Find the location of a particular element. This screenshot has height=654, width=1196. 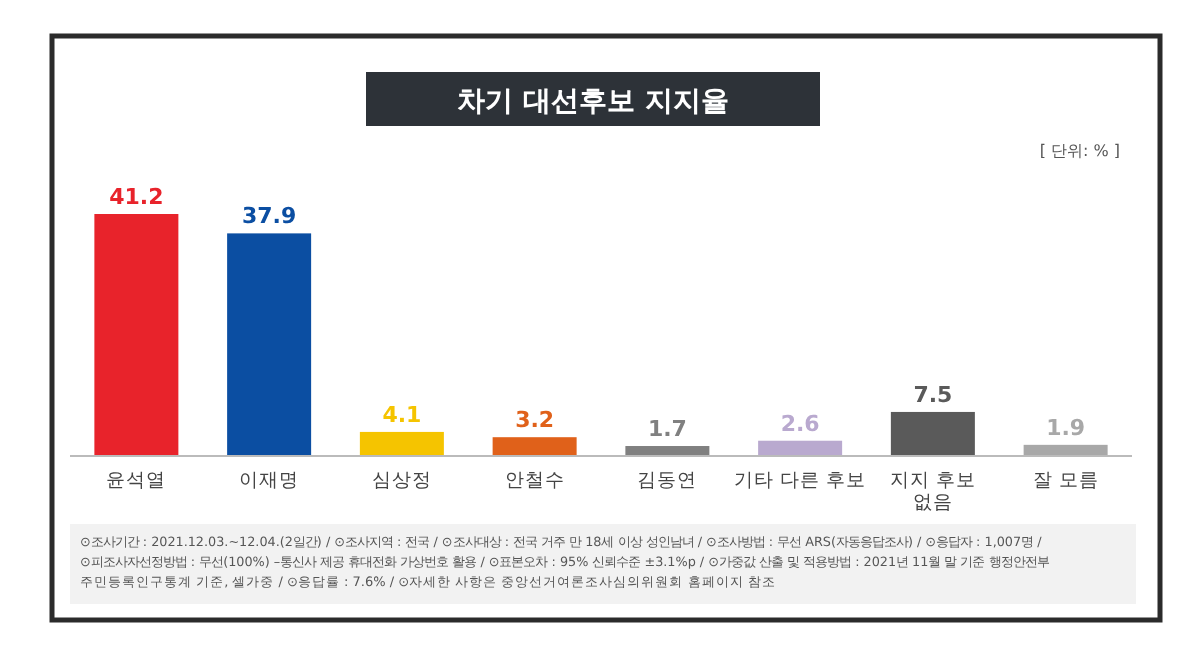

x-tick-label: 김동연 is located at coordinates (667, 481).